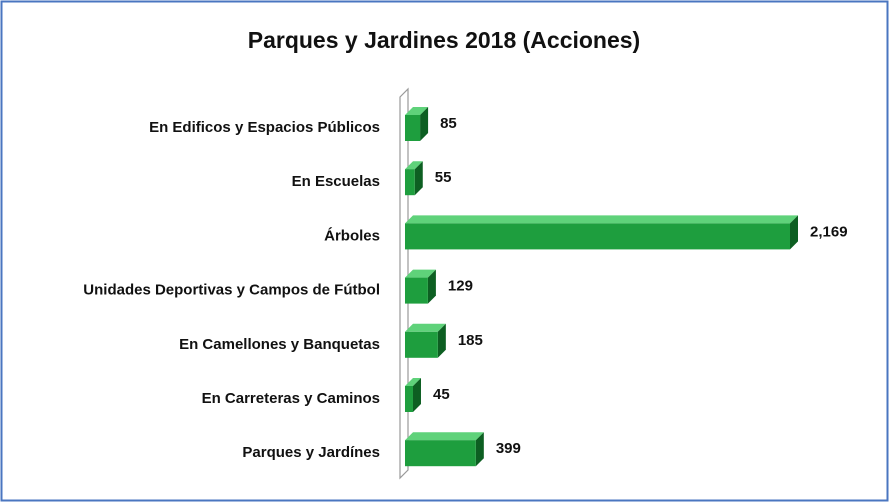 The image size is (889, 502). What do you see at coordinates (352, 235) in the screenshot?
I see `category-label: Árboles` at bounding box center [352, 235].